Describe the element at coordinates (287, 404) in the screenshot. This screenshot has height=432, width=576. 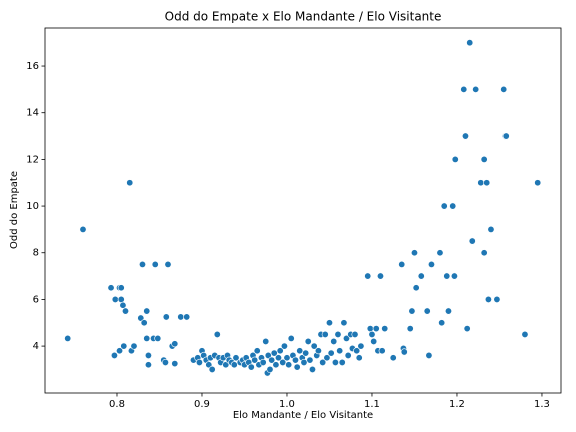
I see `x-tick-label: 1.0` at that location.